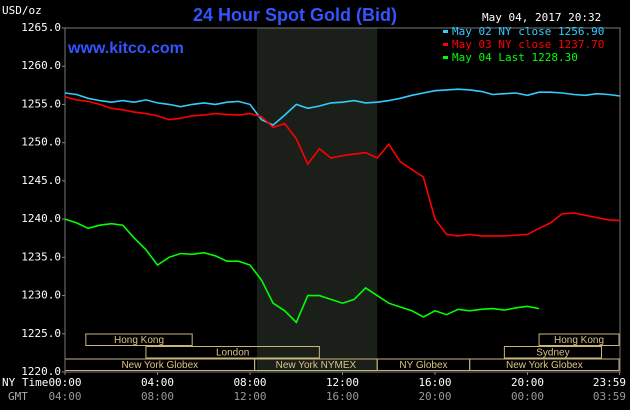 Image resolution: width=630 pixels, height=410 pixels. I want to click on x-axis-label: NY Time, so click(25, 382).